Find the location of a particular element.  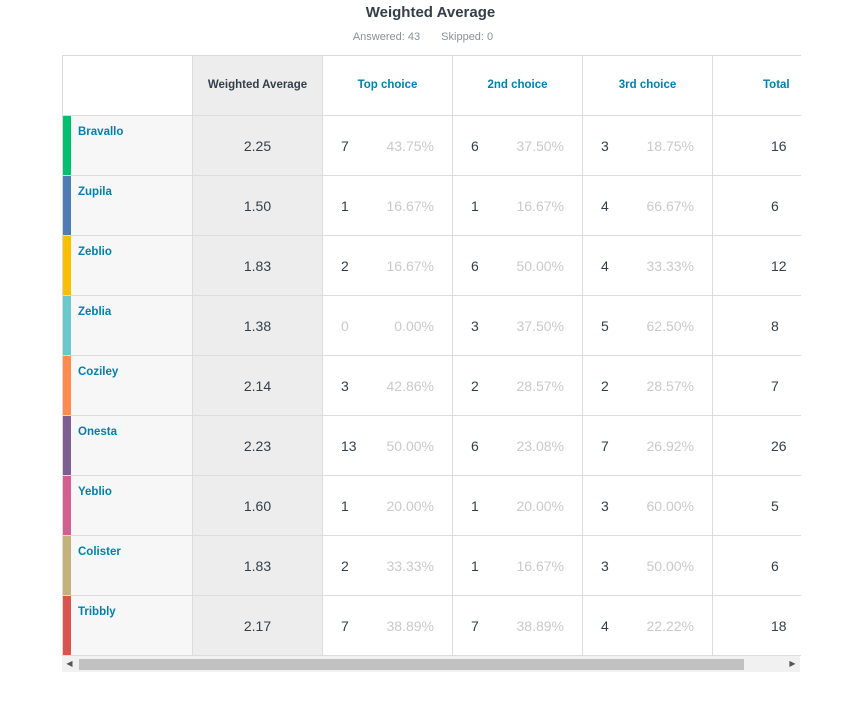

table-row: Bravallo 2.25 7 43.75% 6 37.50% 3 18.75% 16 is located at coordinates (432, 146).